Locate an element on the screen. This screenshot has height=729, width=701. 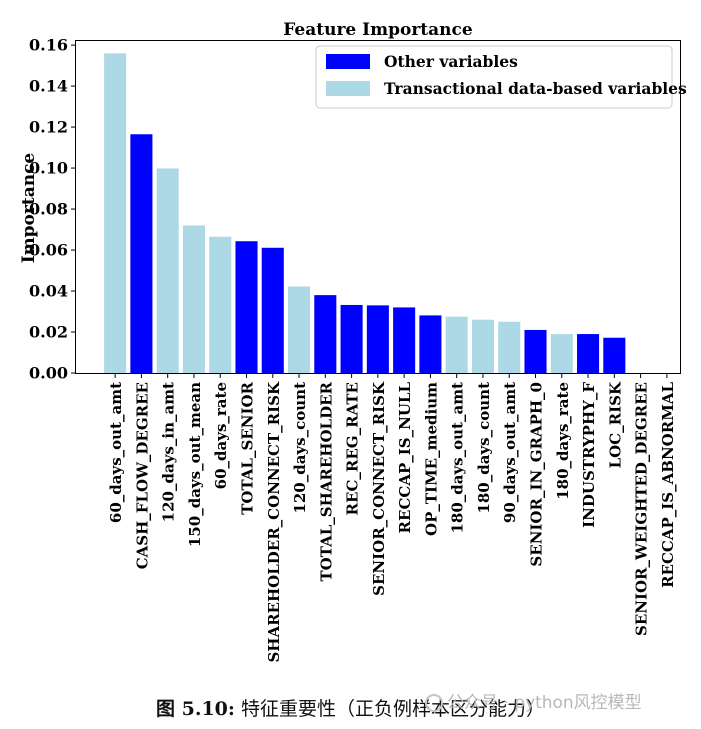
legend-label-1: Transactional data-based variables is located at coordinates (535, 88).